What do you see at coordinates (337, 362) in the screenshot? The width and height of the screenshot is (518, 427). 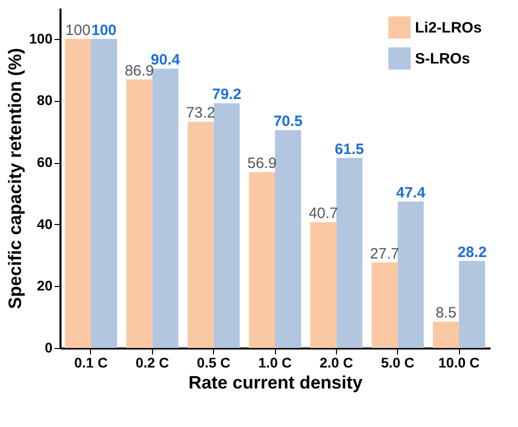 I see `x-tick-label: 2.0 C` at bounding box center [337, 362].